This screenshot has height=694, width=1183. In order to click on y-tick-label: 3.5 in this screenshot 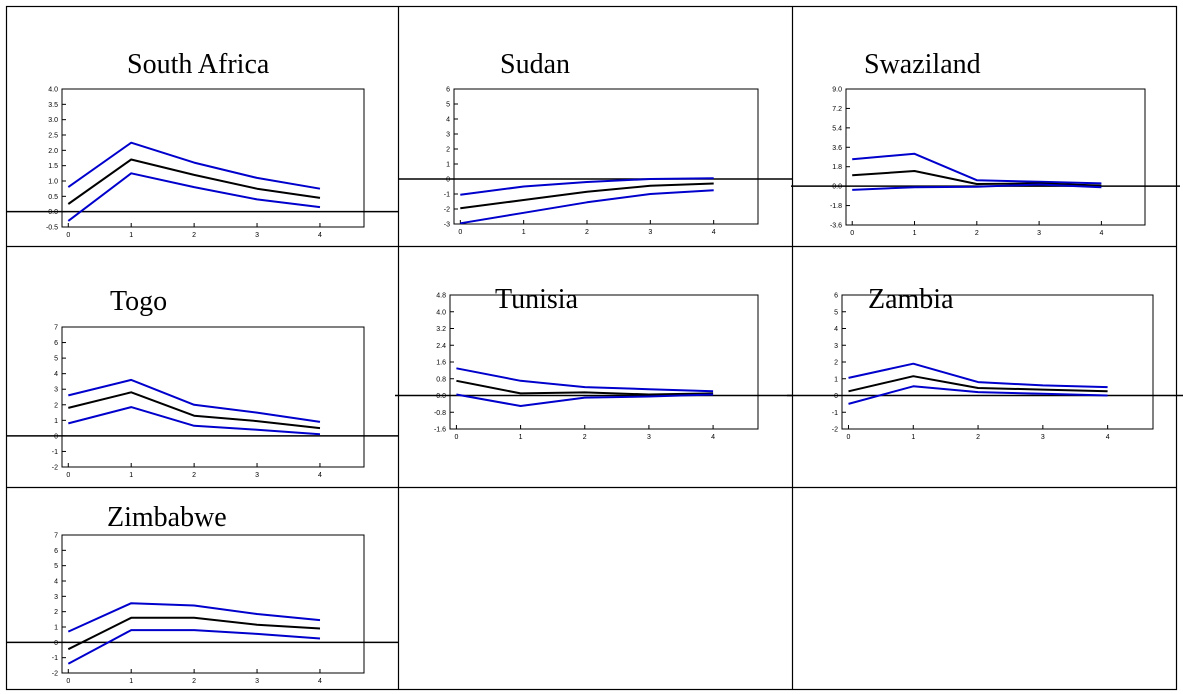, I will do `click(53, 105)`.